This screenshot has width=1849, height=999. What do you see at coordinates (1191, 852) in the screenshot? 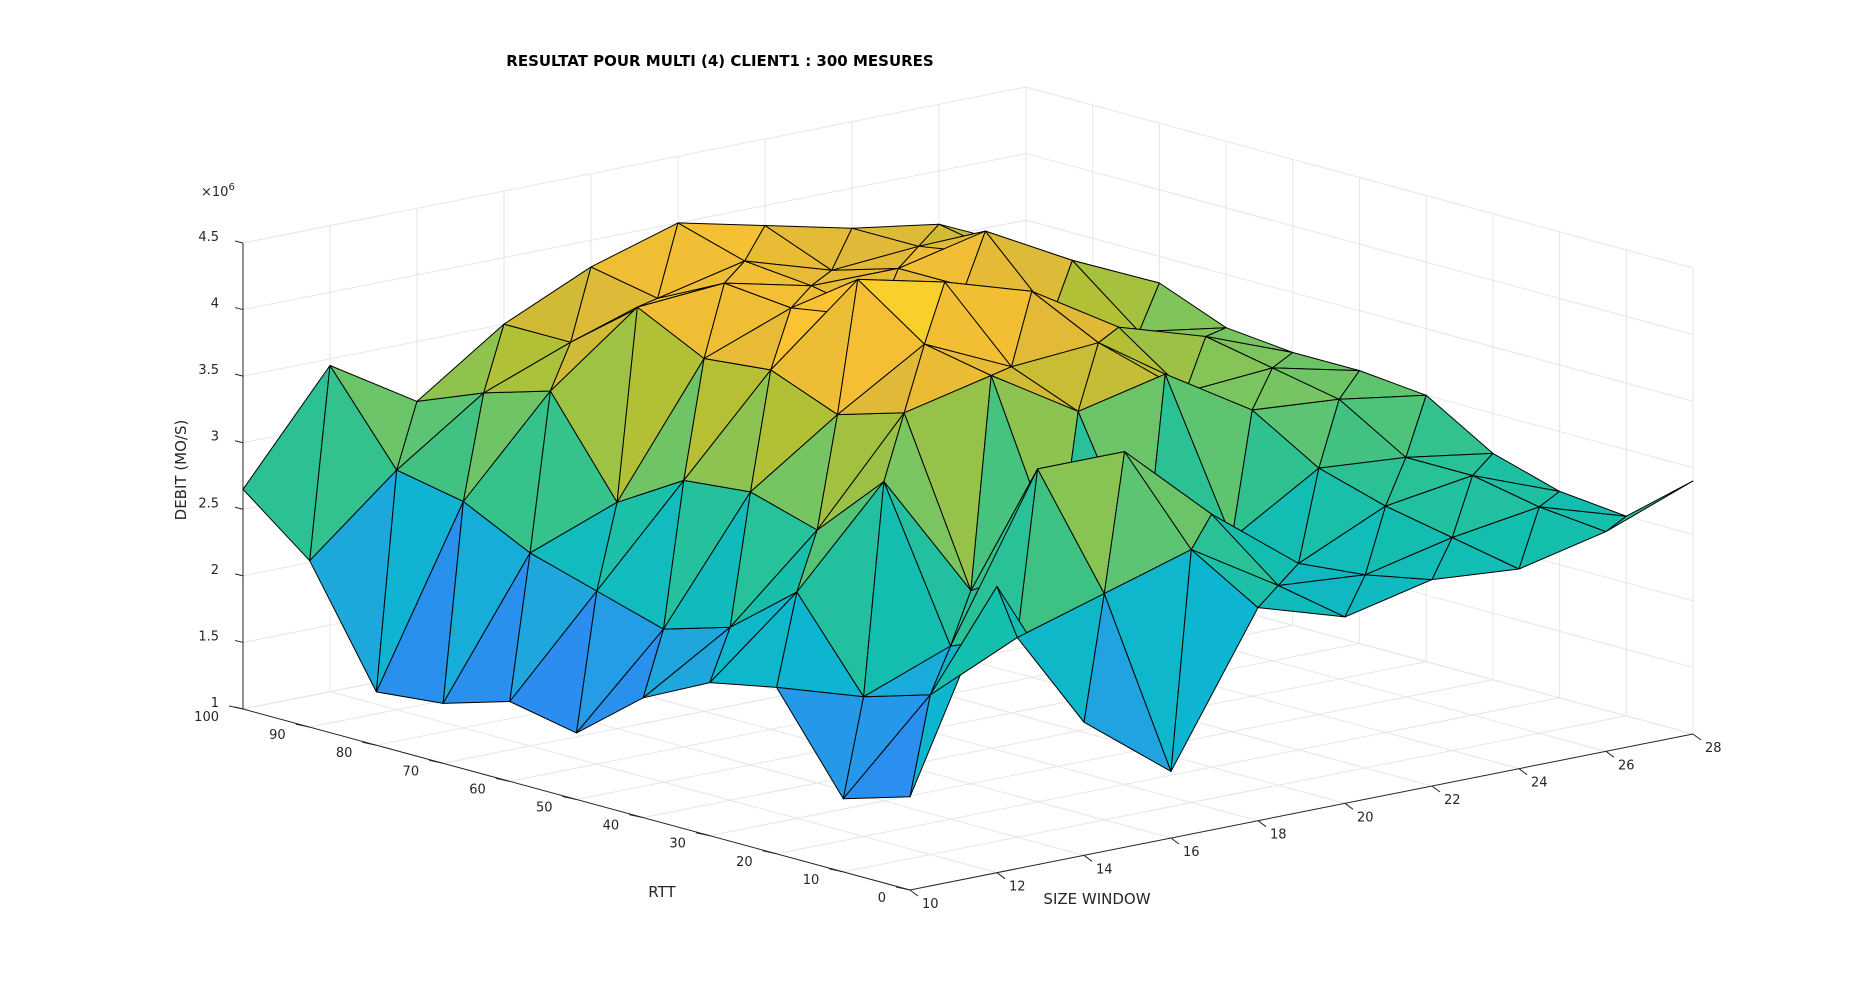
I see `x-tick-label: 16` at bounding box center [1191, 852].